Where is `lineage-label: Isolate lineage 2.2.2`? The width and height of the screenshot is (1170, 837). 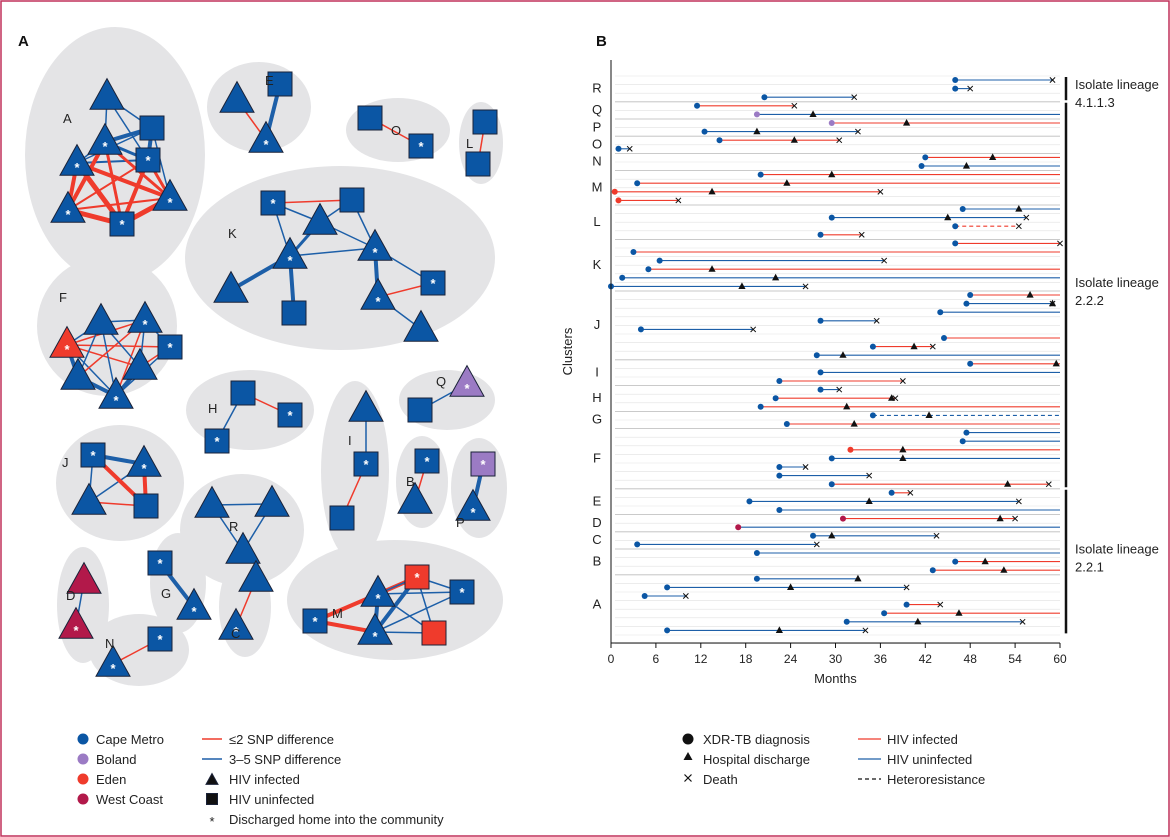 lineage-label: Isolate lineage 2.2.2 is located at coordinates (1117, 291).